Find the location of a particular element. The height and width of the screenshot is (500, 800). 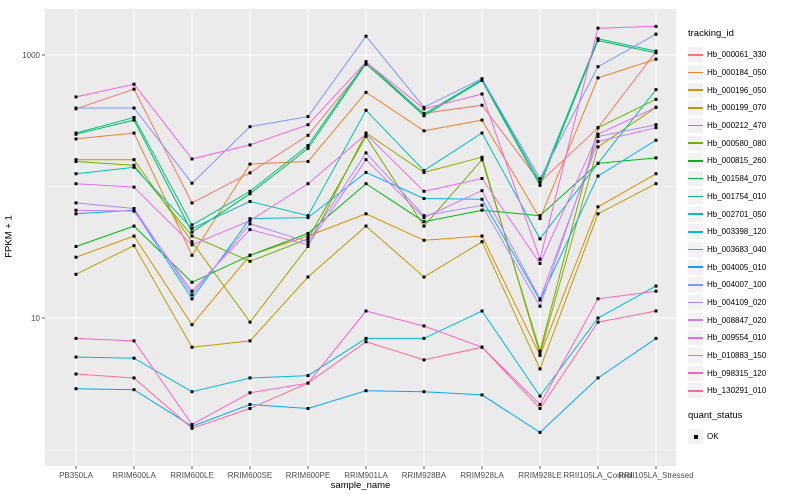

legend-item: Hb_000815_260 is located at coordinates (744, 161).